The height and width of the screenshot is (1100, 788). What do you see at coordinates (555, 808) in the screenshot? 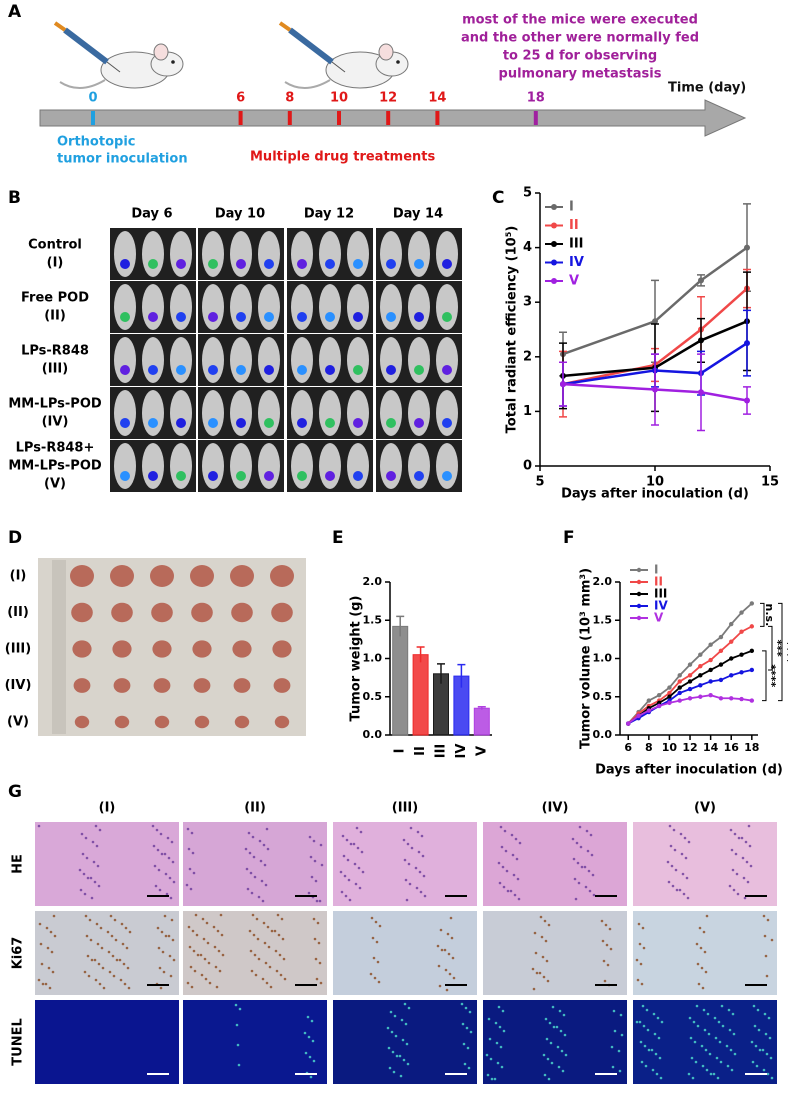
I see `column-header: (IV)` at bounding box center [555, 808].